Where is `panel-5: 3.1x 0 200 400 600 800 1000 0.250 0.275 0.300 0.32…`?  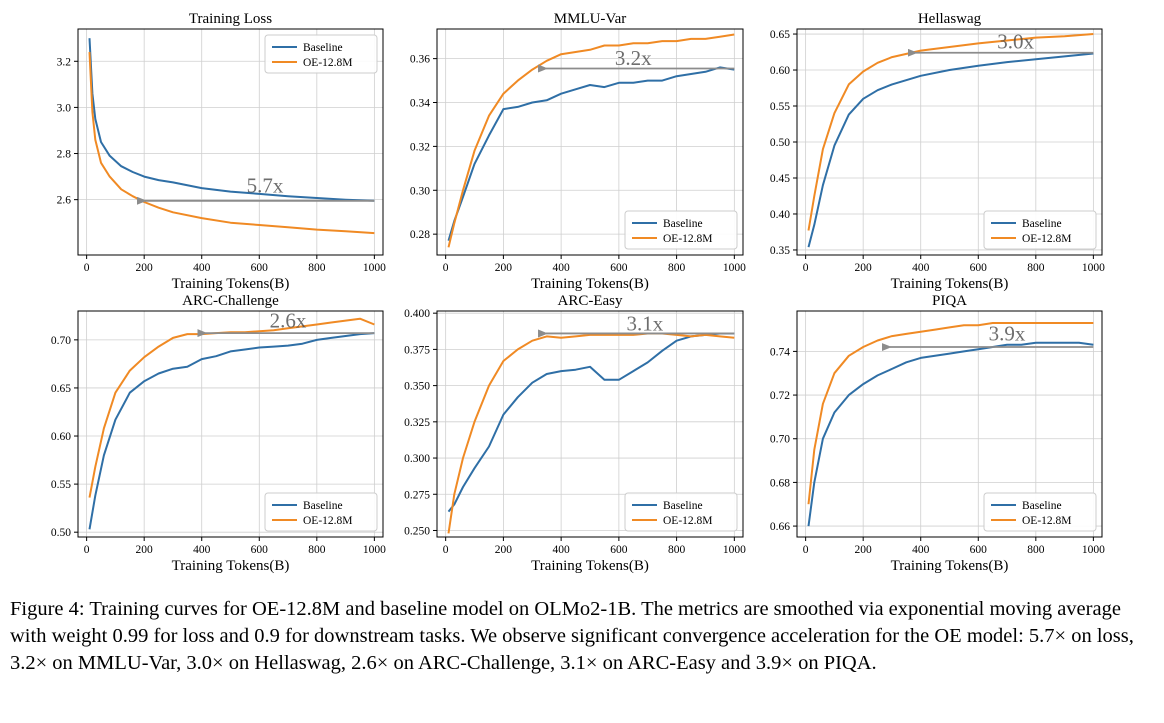
panel-5: 3.1x 0 200 400 600 800 1000 0.250 0.275 0.300 0.32… is located at coordinates (575, 433).